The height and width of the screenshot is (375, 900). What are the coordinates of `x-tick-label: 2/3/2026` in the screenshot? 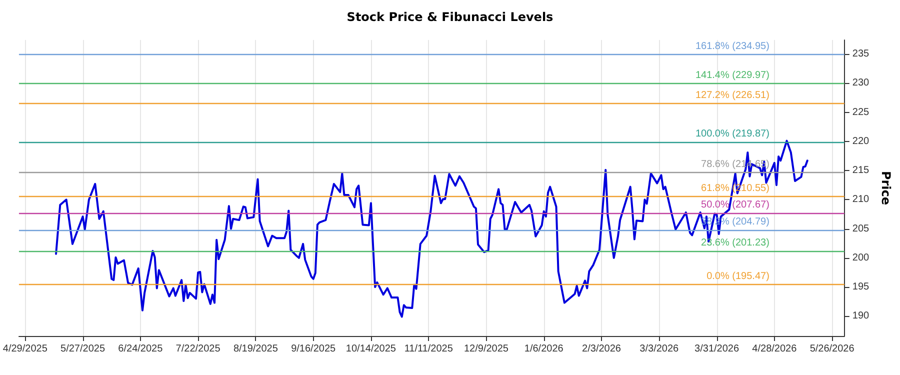 It's located at (602, 349).